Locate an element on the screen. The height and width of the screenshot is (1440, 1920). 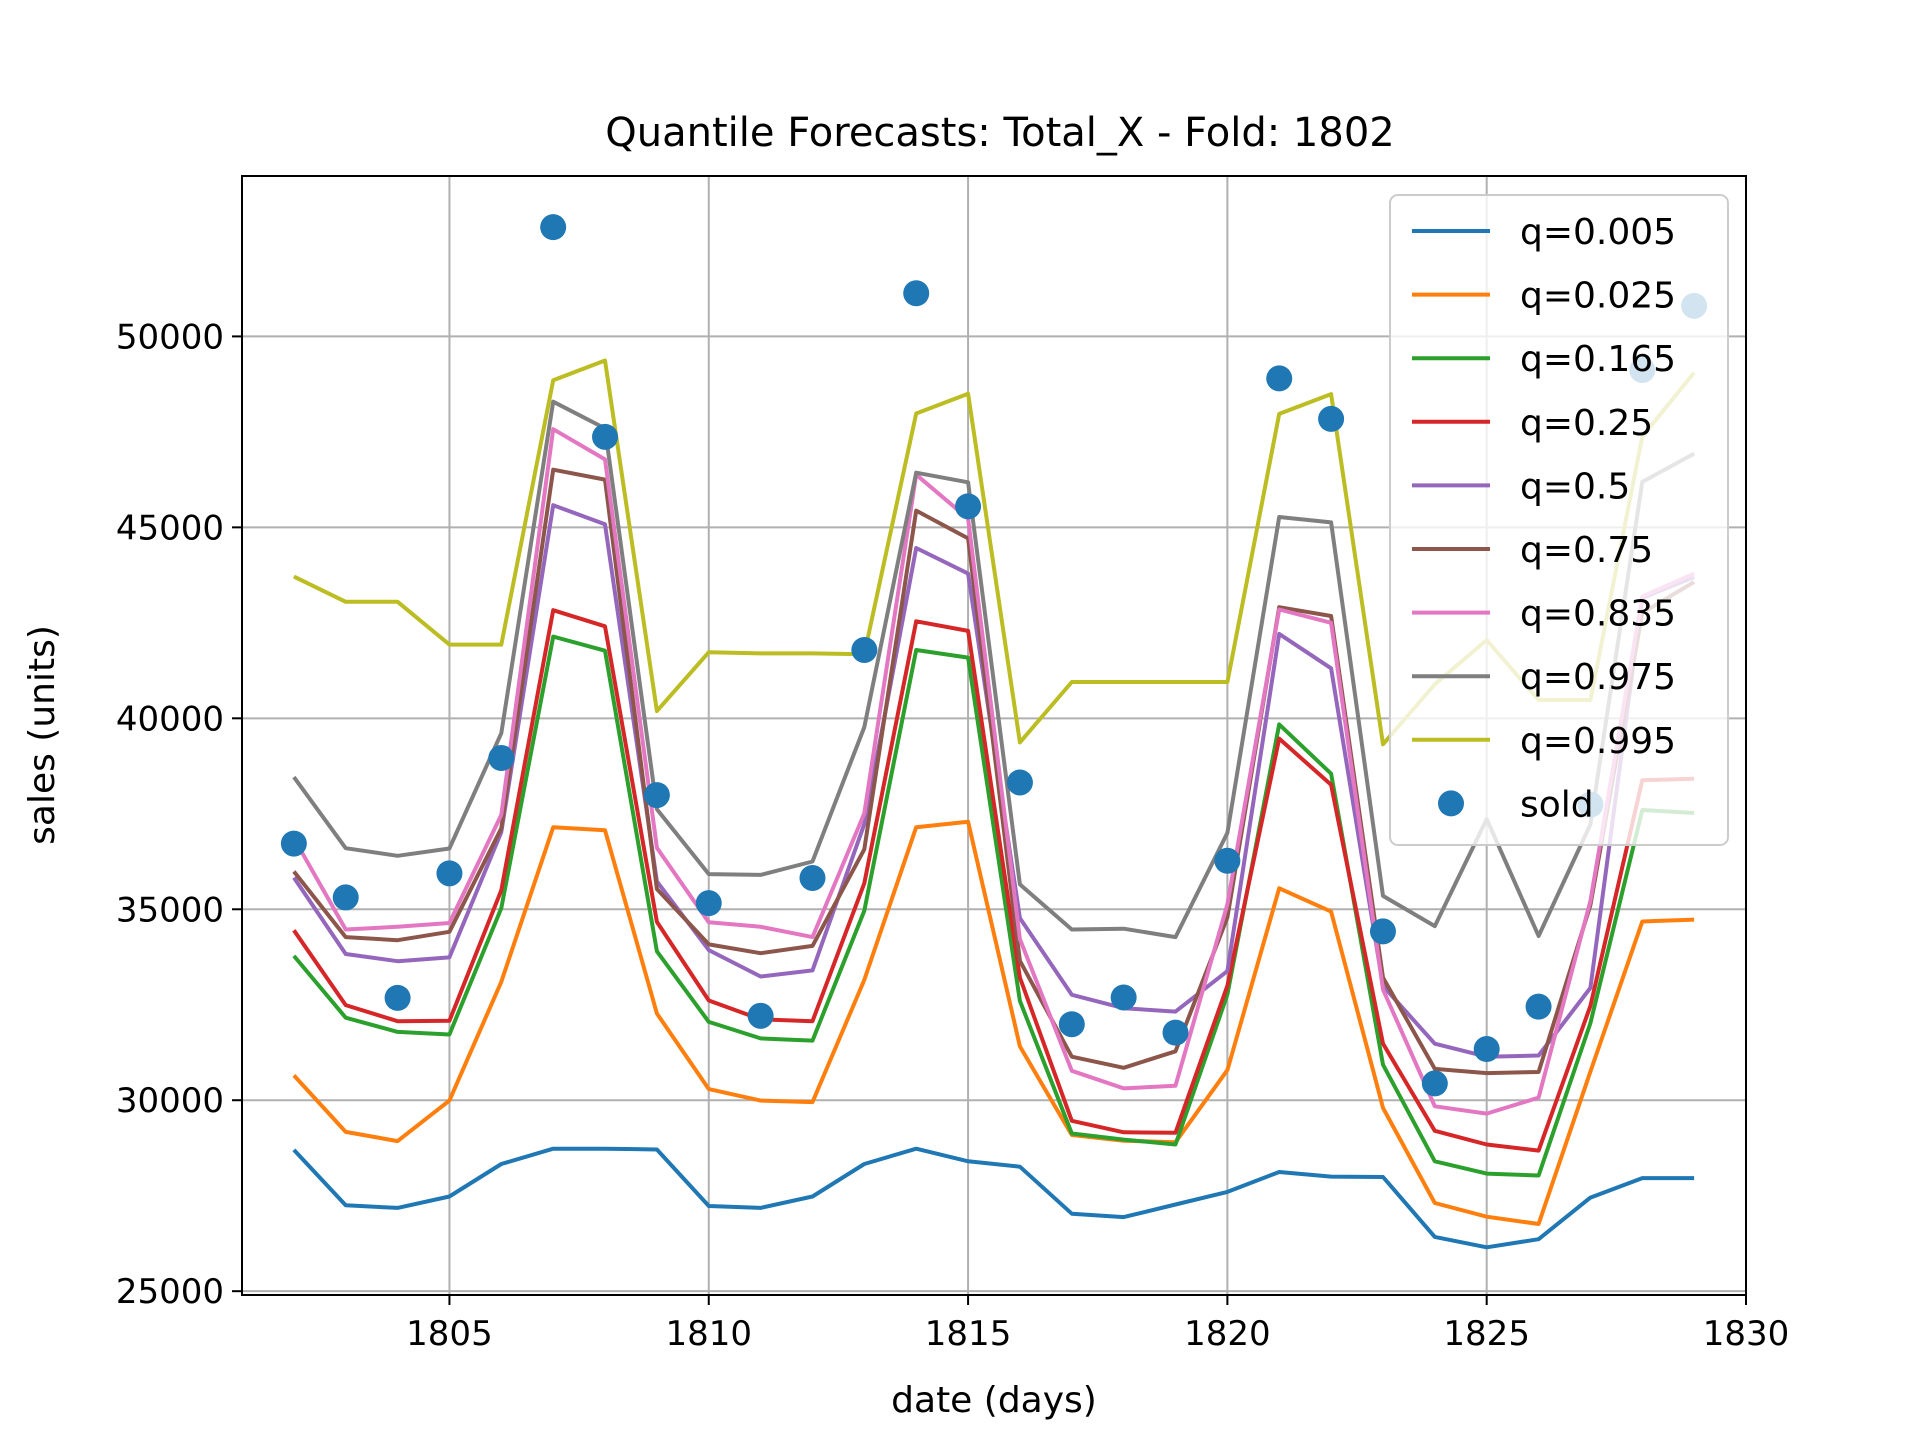
legend-entry: q=0.165 is located at coordinates (1598, 359).